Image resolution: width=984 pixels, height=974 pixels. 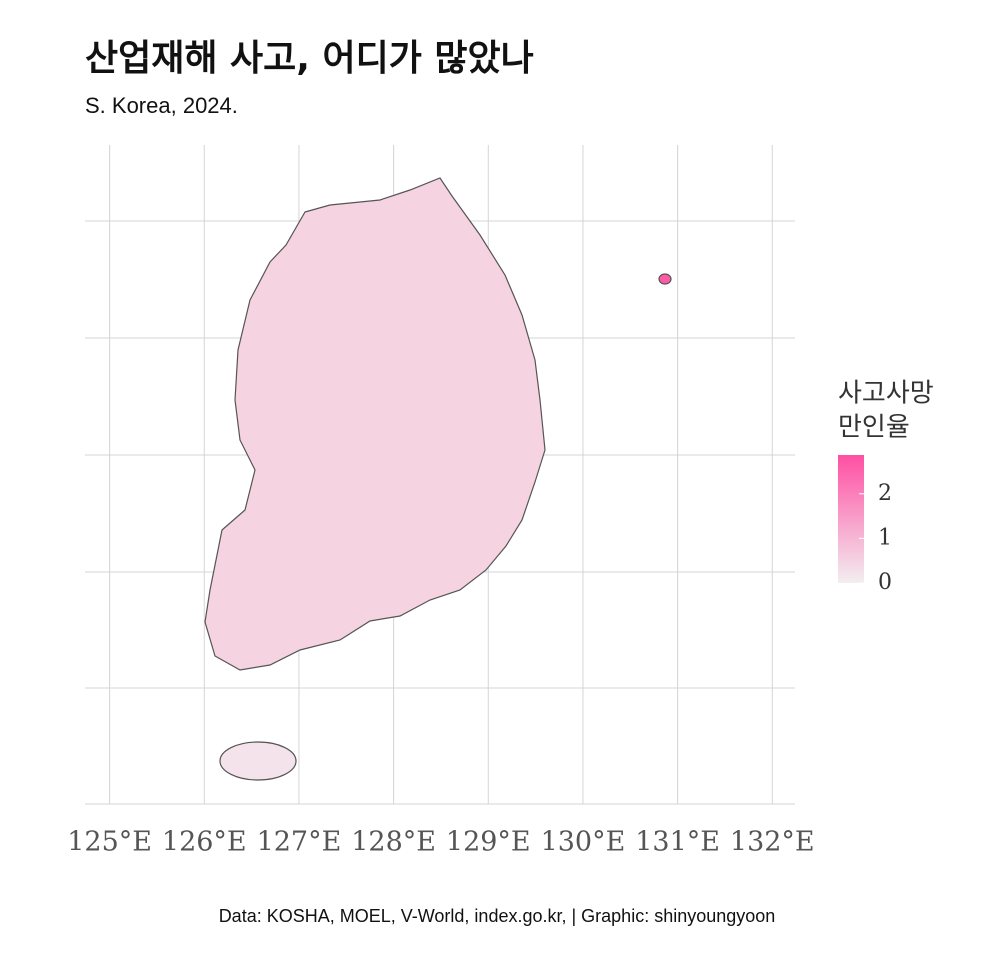 I want to click on x-tick-label: 132°E, so click(x=772, y=842).